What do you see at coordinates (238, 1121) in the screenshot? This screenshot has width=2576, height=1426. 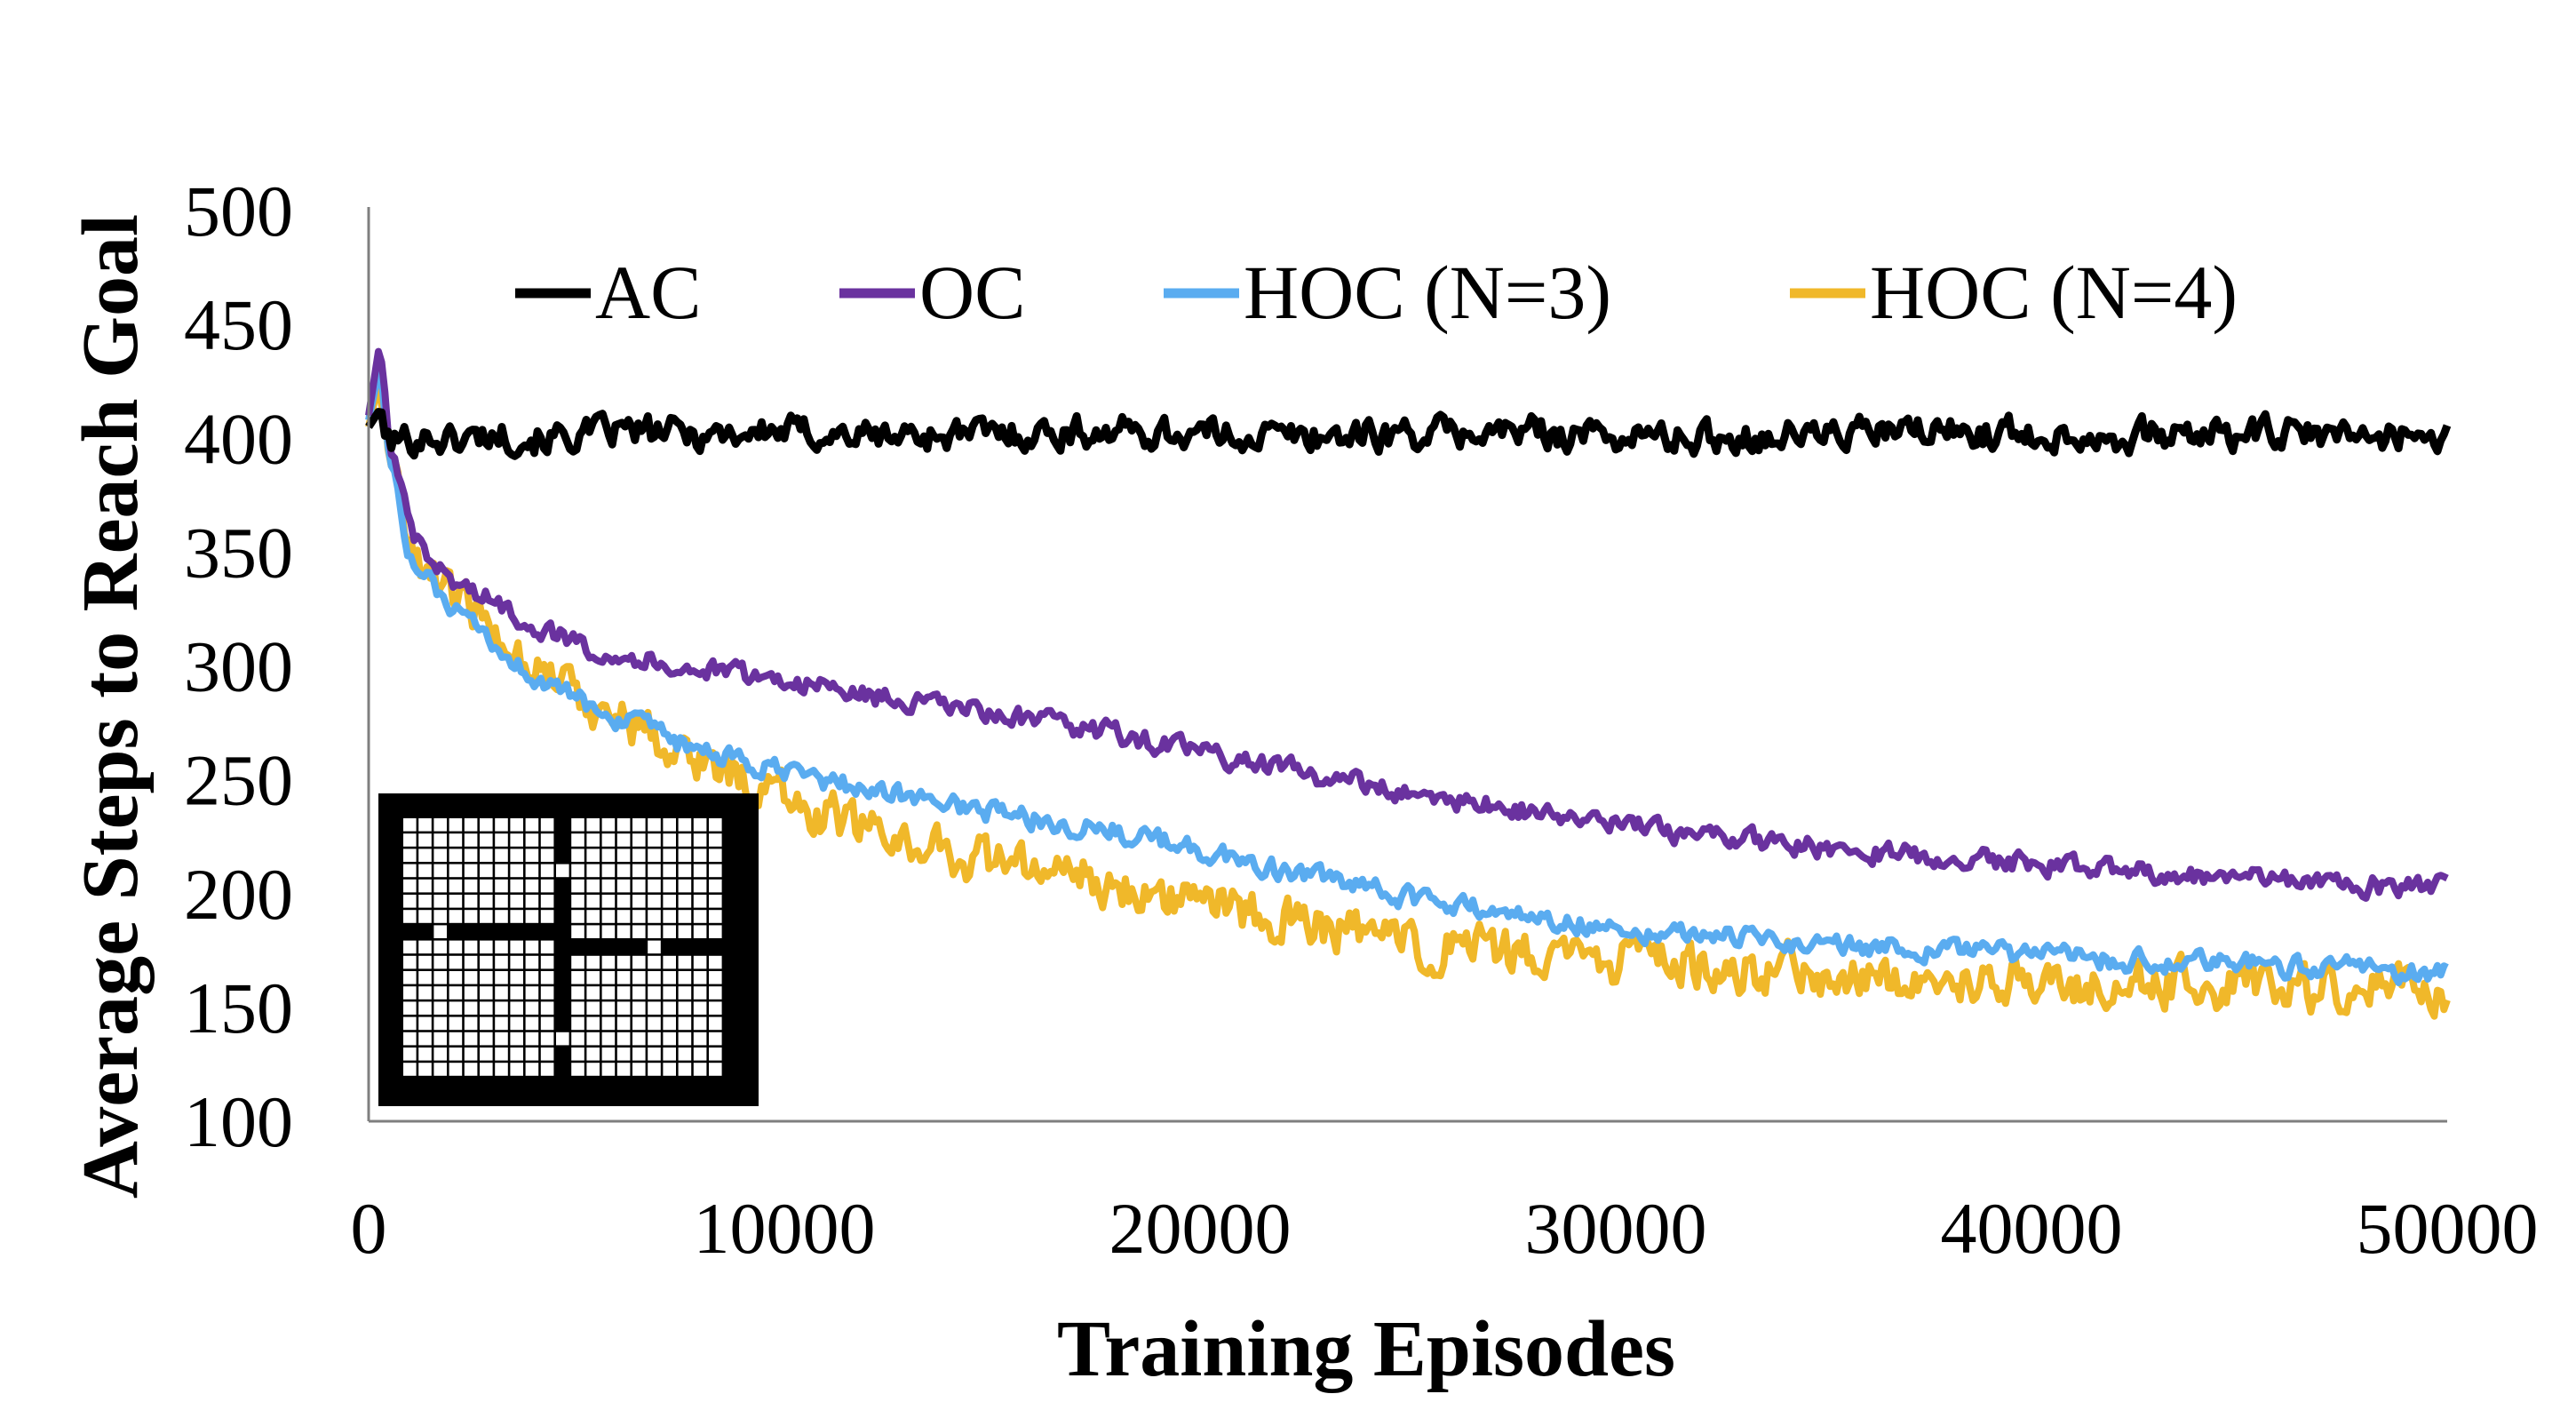 I see `y-tick-label: 100` at bounding box center [238, 1121].